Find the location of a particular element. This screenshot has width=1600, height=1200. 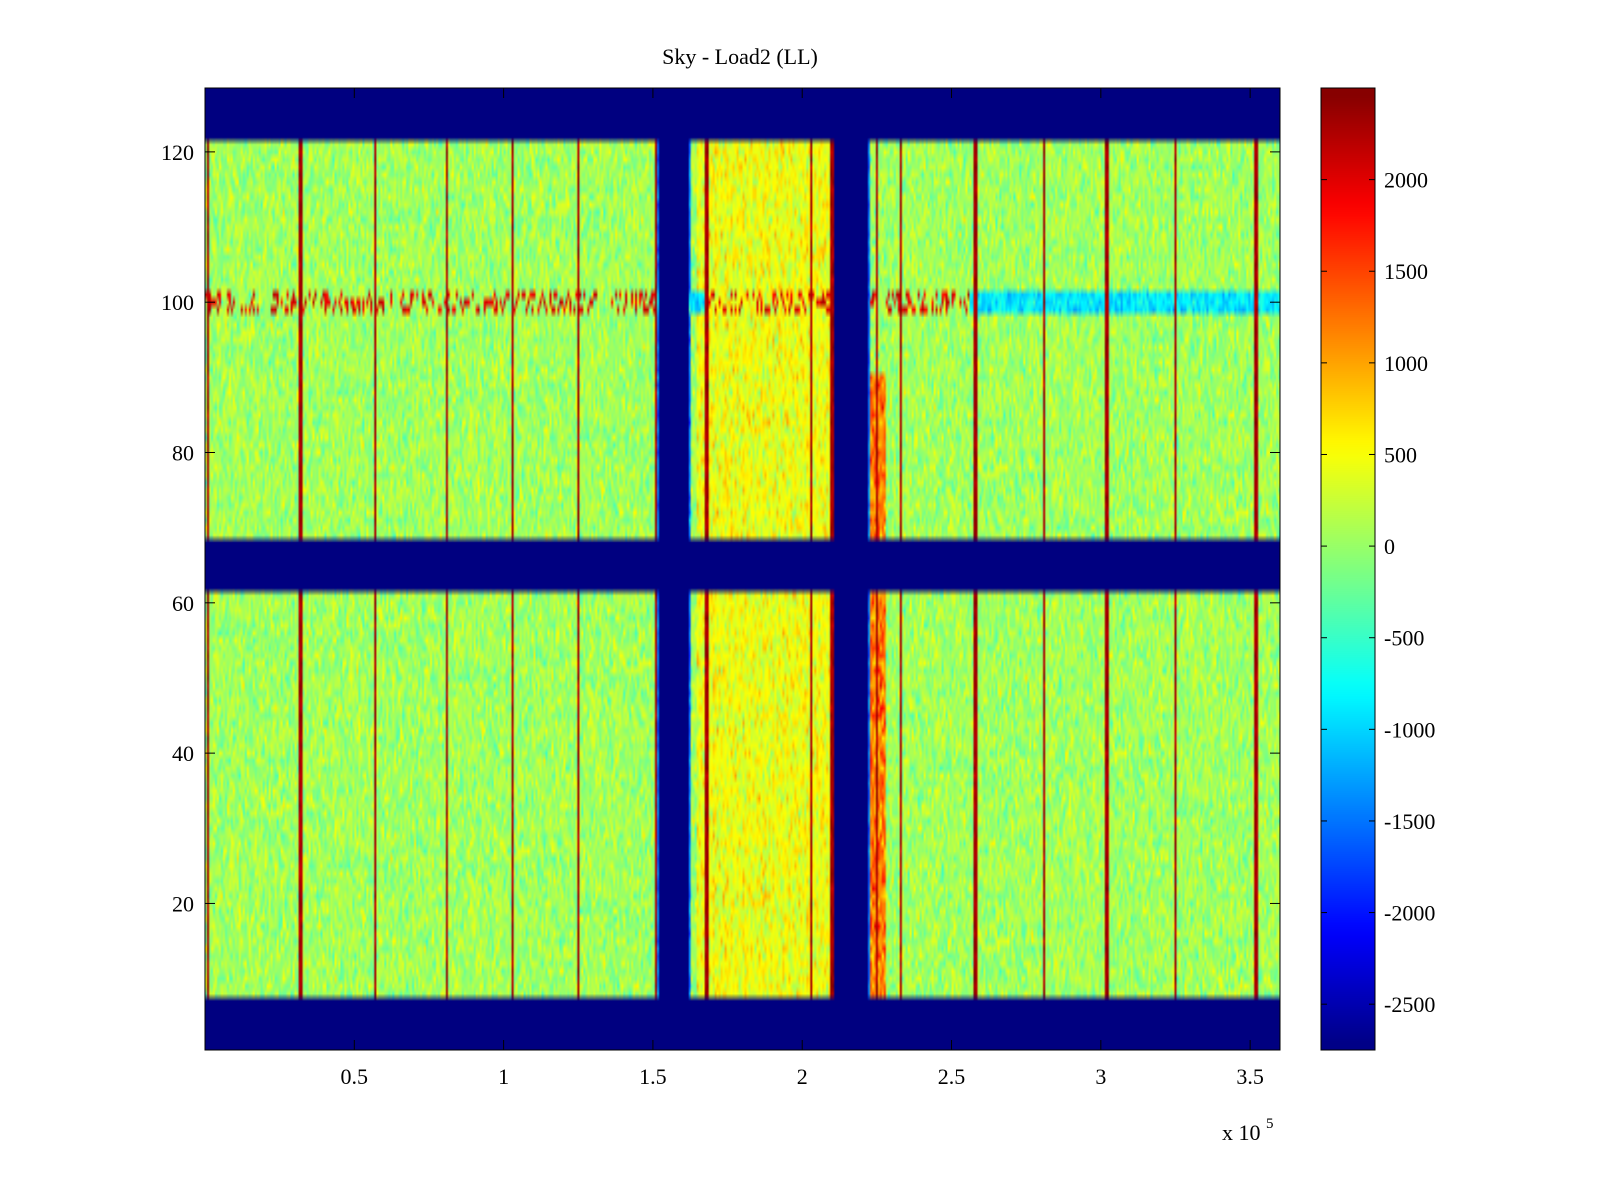

colorbar: 2000 1500 1000 500 0 -500 -1000 -1500 -2000 -2500 is located at coordinates (1377, 569).